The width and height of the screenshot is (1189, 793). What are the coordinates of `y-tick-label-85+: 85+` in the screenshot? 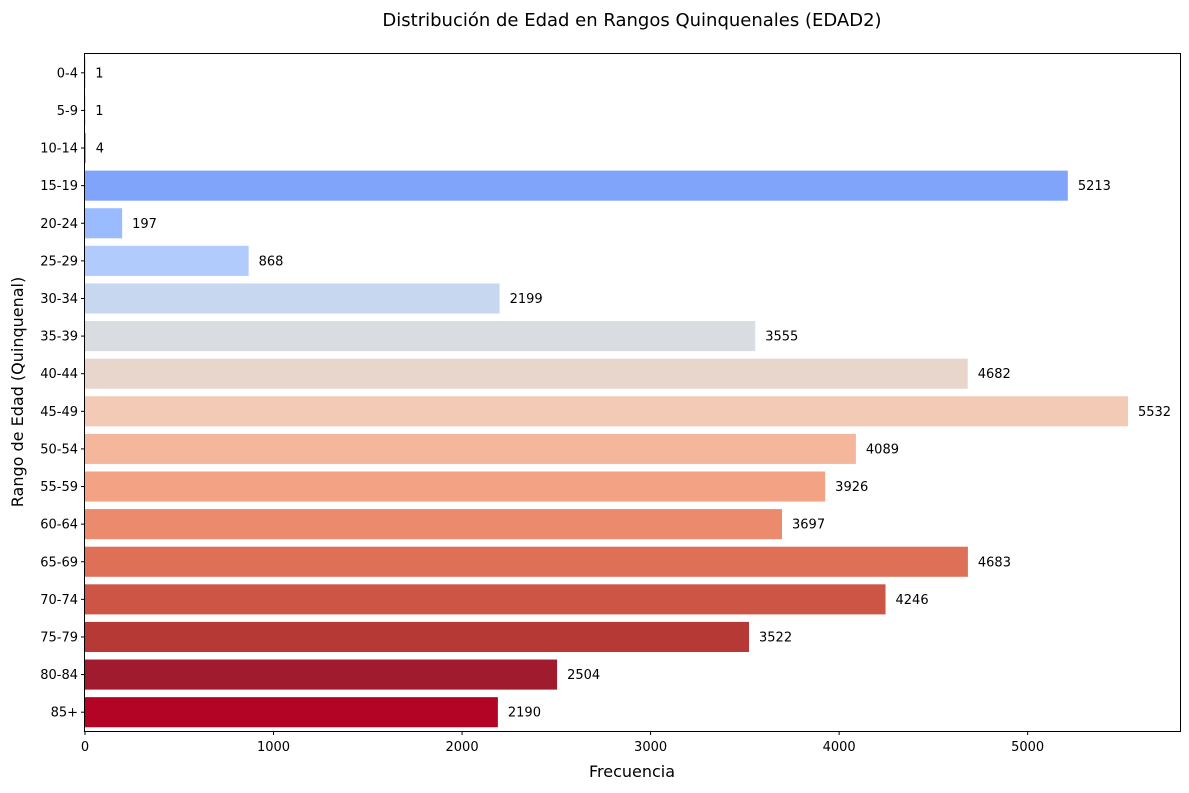 It's located at (64, 713).